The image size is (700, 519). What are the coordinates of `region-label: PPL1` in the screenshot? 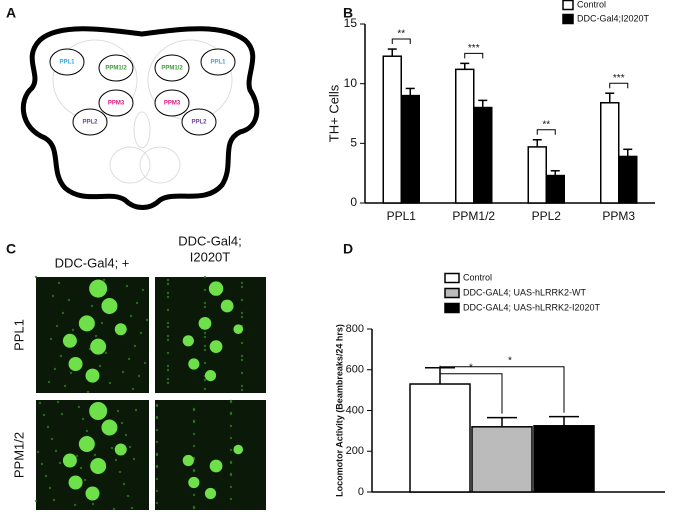 It's located at (67, 63).